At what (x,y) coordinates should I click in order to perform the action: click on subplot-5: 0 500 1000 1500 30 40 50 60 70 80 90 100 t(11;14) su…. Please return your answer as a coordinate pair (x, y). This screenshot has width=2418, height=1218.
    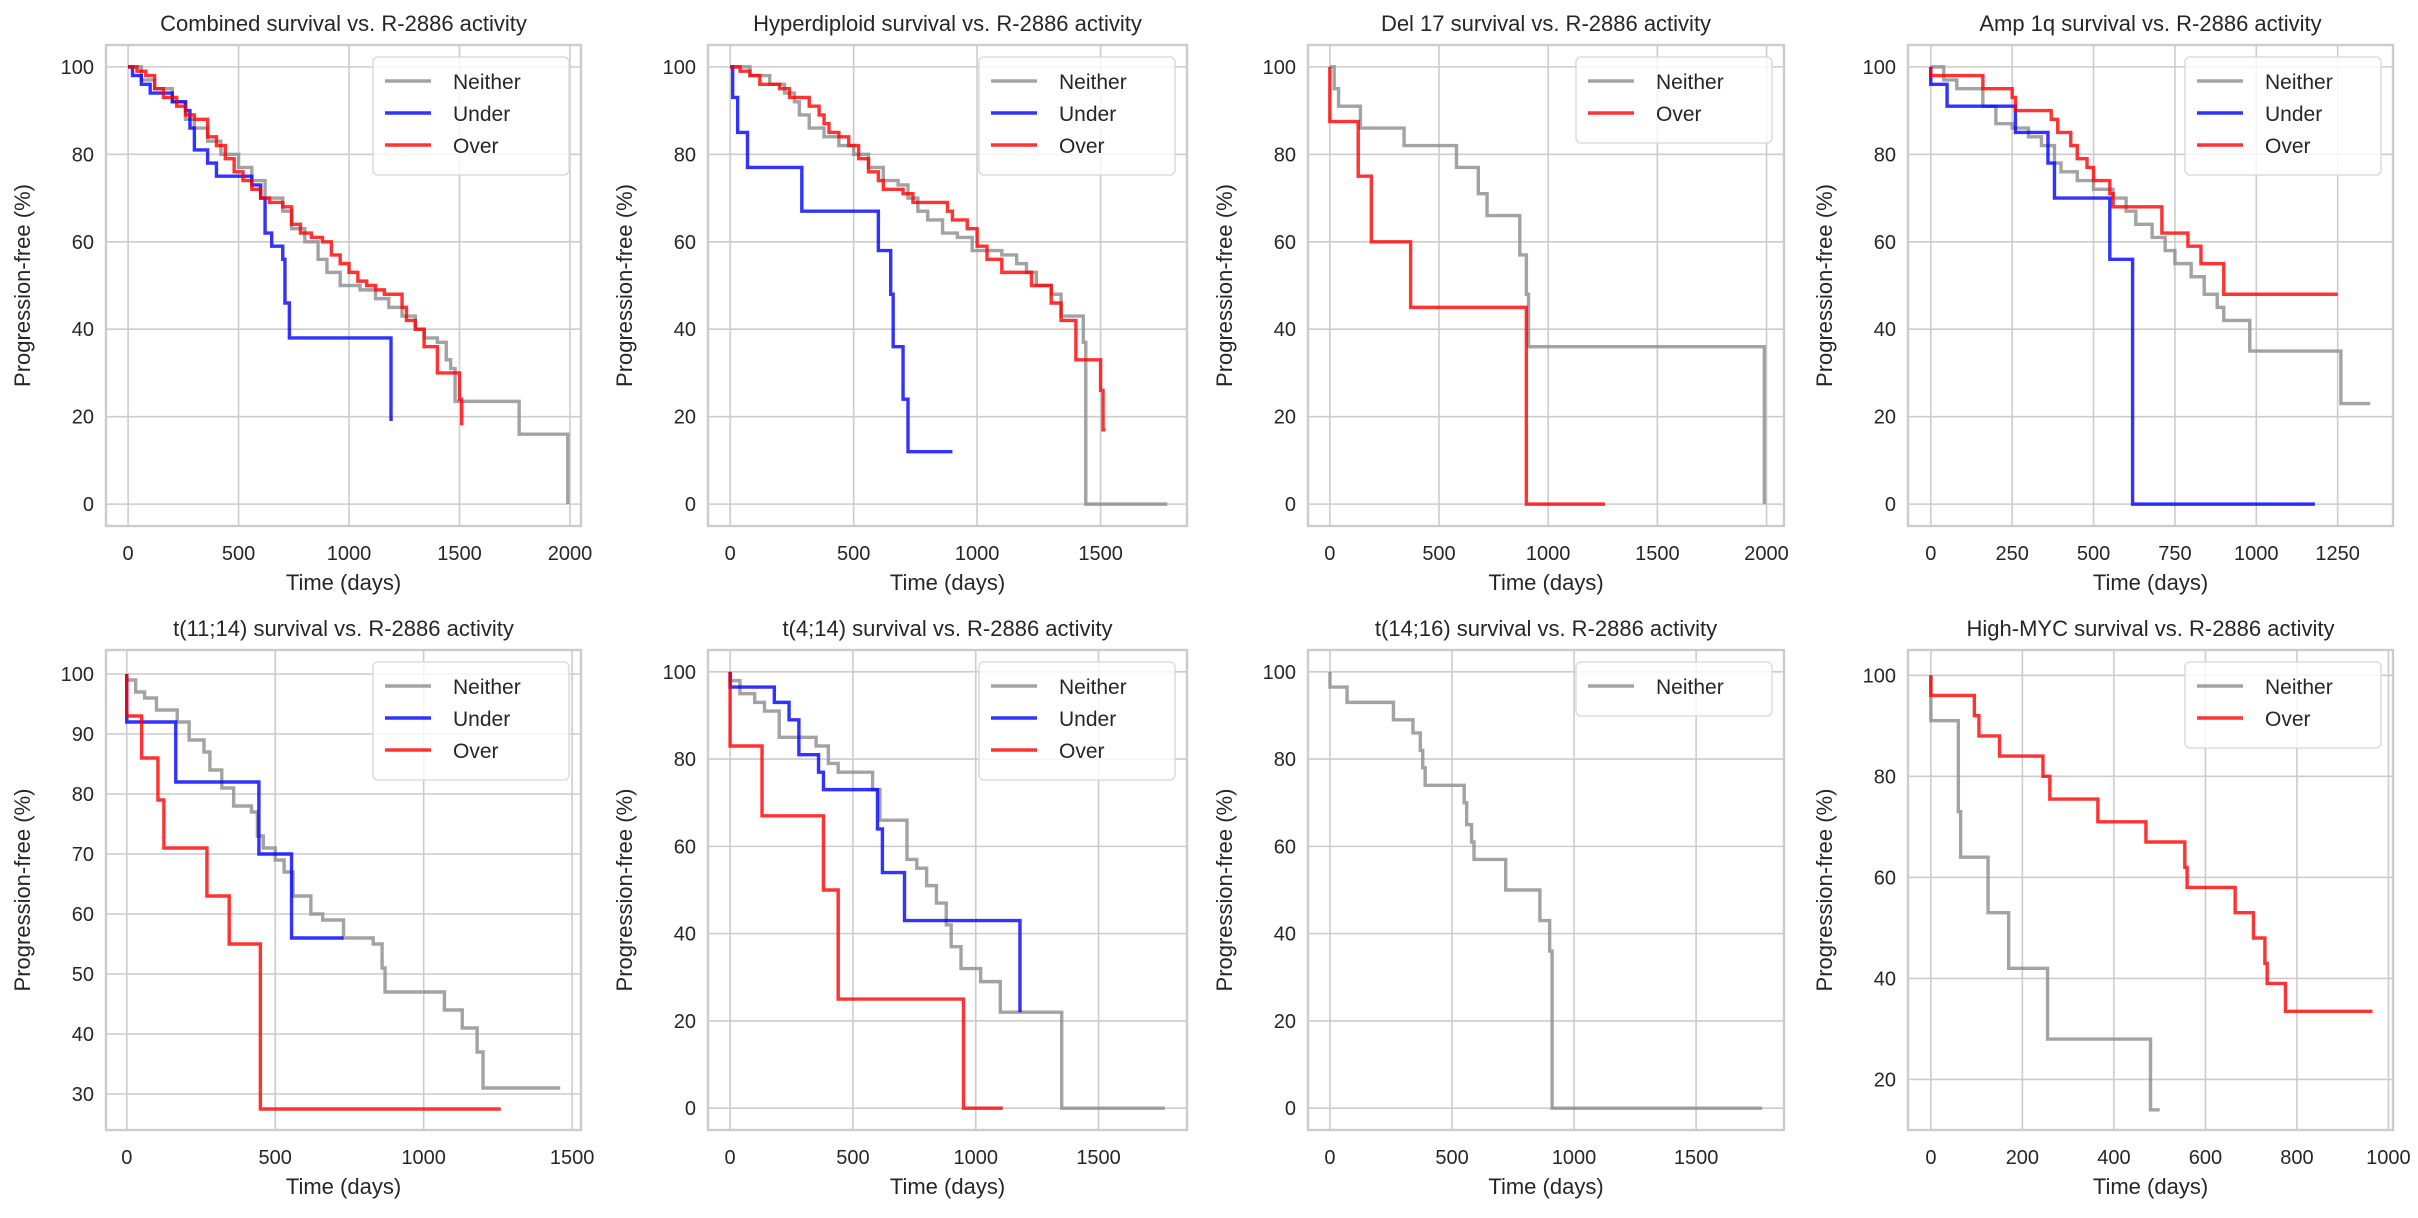
    Looking at the image, I should click on (302, 907).